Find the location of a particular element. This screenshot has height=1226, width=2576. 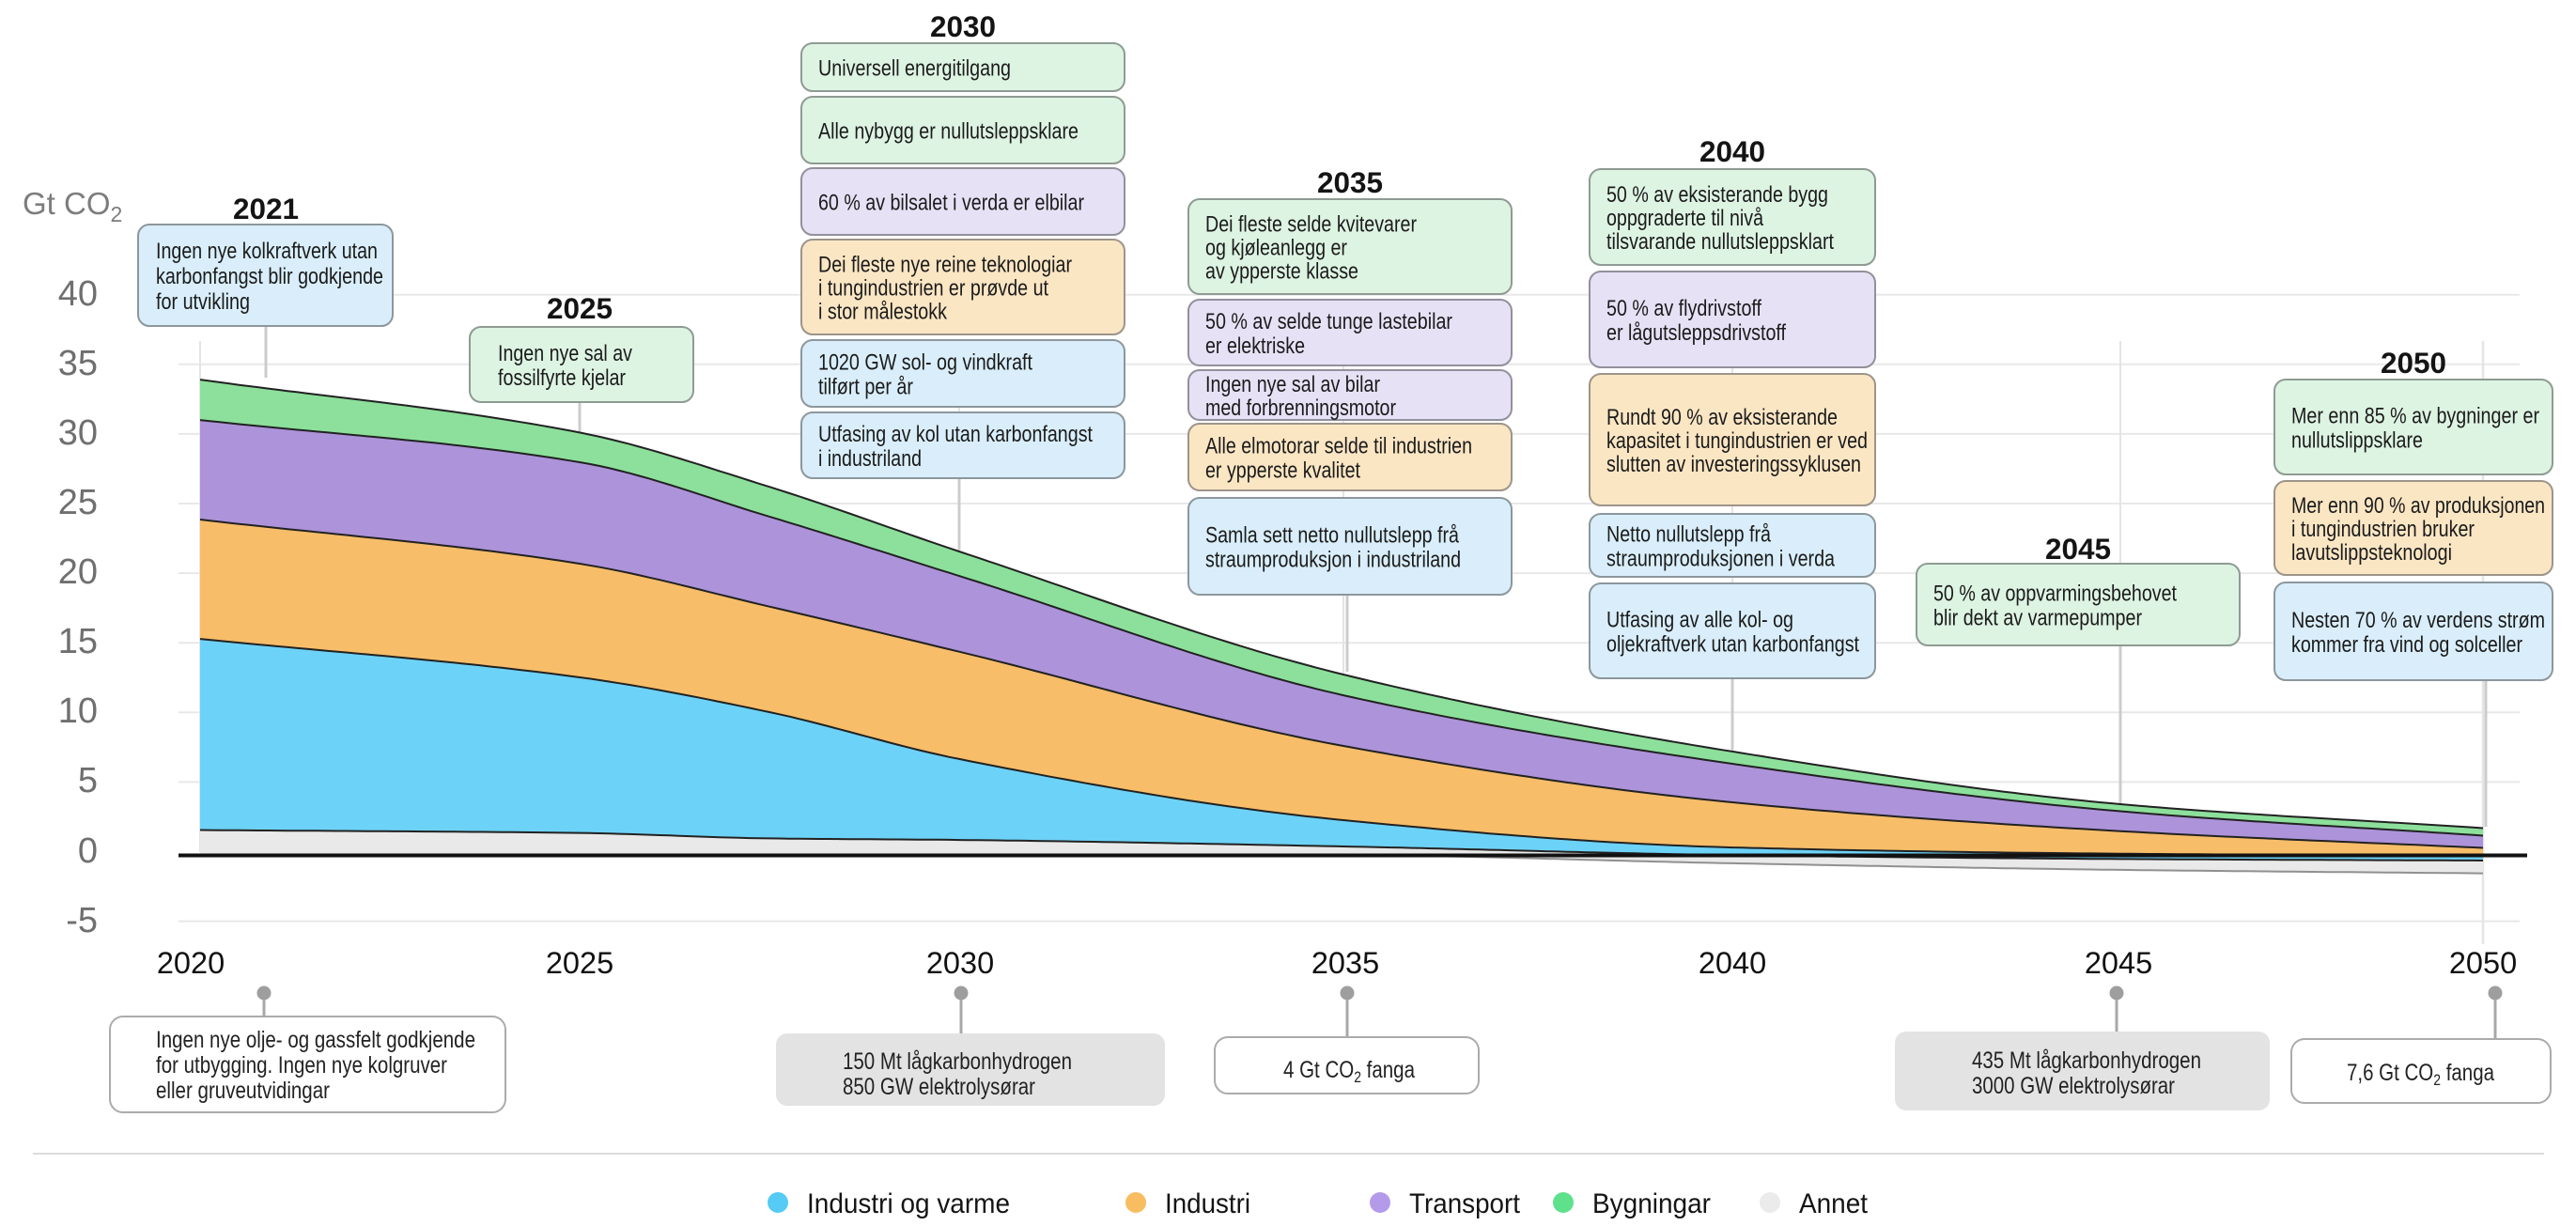

svg-text: er lågutsleppsdrivstoff is located at coordinates (1696, 333).